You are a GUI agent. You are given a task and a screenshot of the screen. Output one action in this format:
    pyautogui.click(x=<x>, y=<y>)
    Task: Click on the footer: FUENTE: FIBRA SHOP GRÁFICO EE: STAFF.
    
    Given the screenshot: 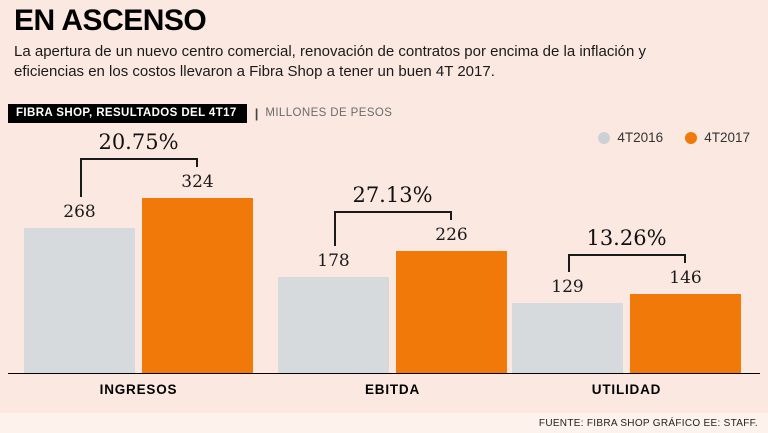 What is the action you would take?
    pyautogui.click(x=384, y=423)
    